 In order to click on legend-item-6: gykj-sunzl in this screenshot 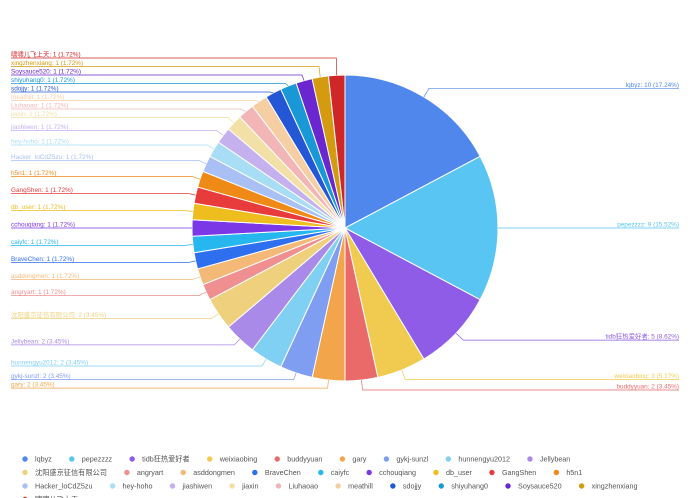, I will do `click(406, 459)`.